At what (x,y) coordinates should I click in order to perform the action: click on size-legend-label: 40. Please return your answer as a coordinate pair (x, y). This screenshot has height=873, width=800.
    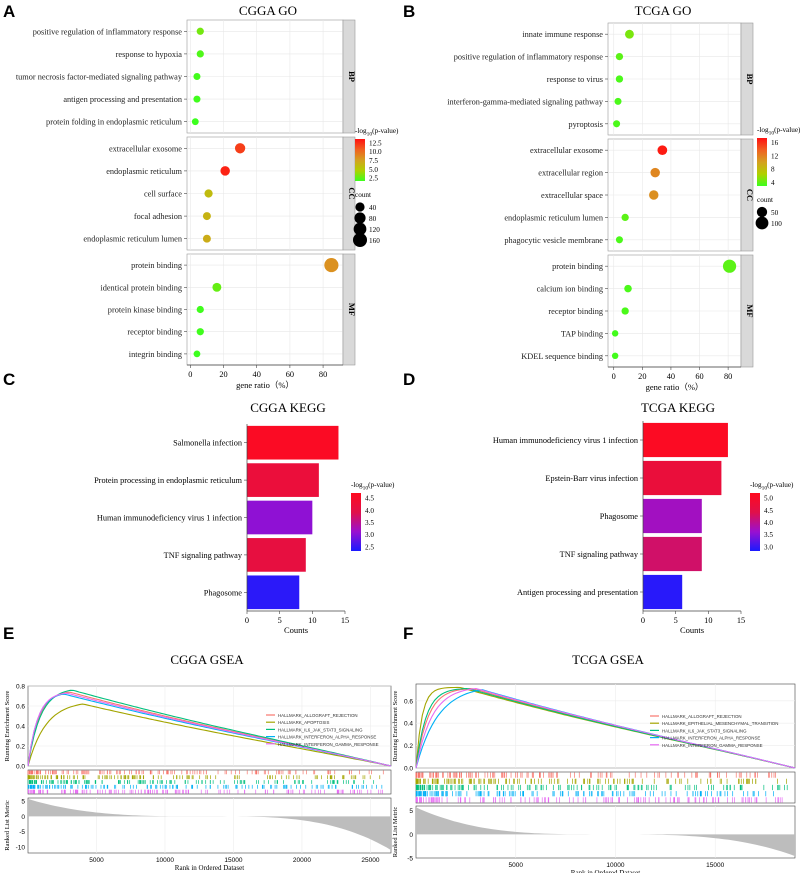
    Looking at the image, I should click on (373, 208).